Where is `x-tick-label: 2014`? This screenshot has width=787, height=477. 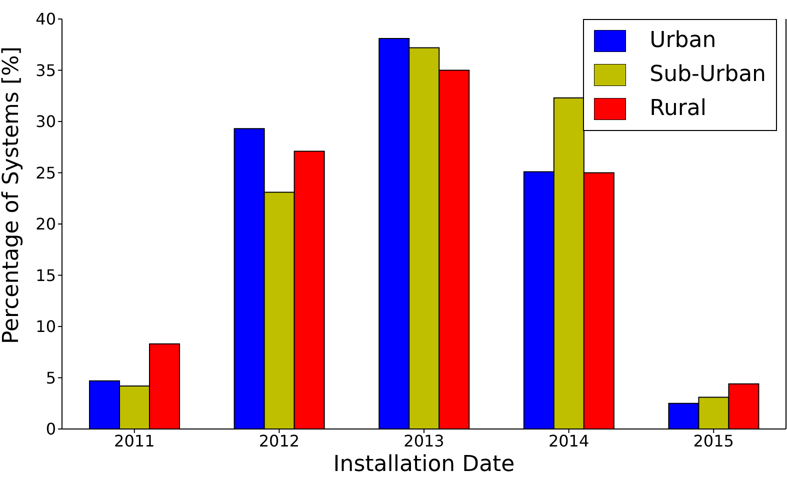
x-tick-label: 2014 is located at coordinates (569, 440).